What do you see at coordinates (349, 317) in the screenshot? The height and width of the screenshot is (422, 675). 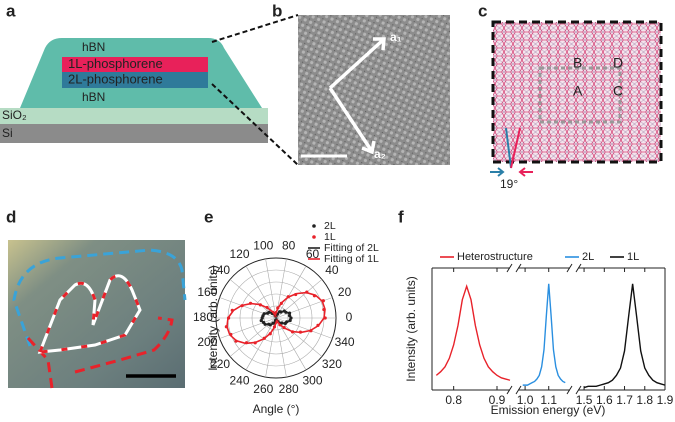 I see `angle-tick-label: 0` at bounding box center [349, 317].